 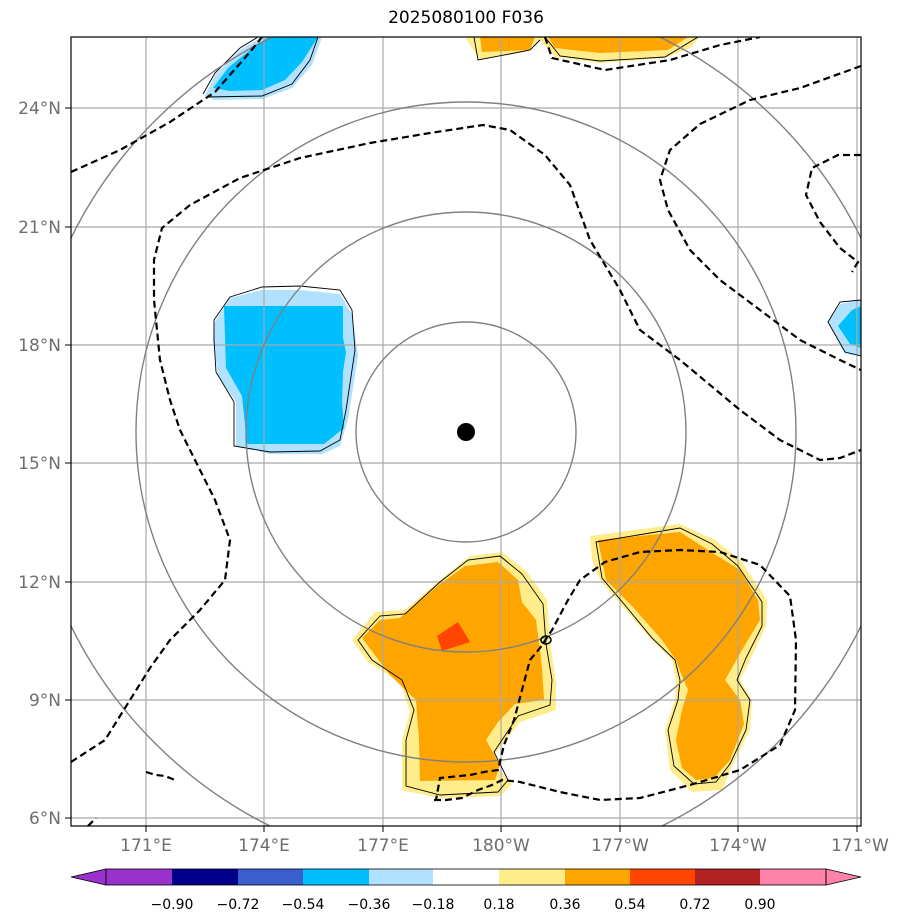 I want to click on colorbar-label: 0.18, so click(x=498, y=905).